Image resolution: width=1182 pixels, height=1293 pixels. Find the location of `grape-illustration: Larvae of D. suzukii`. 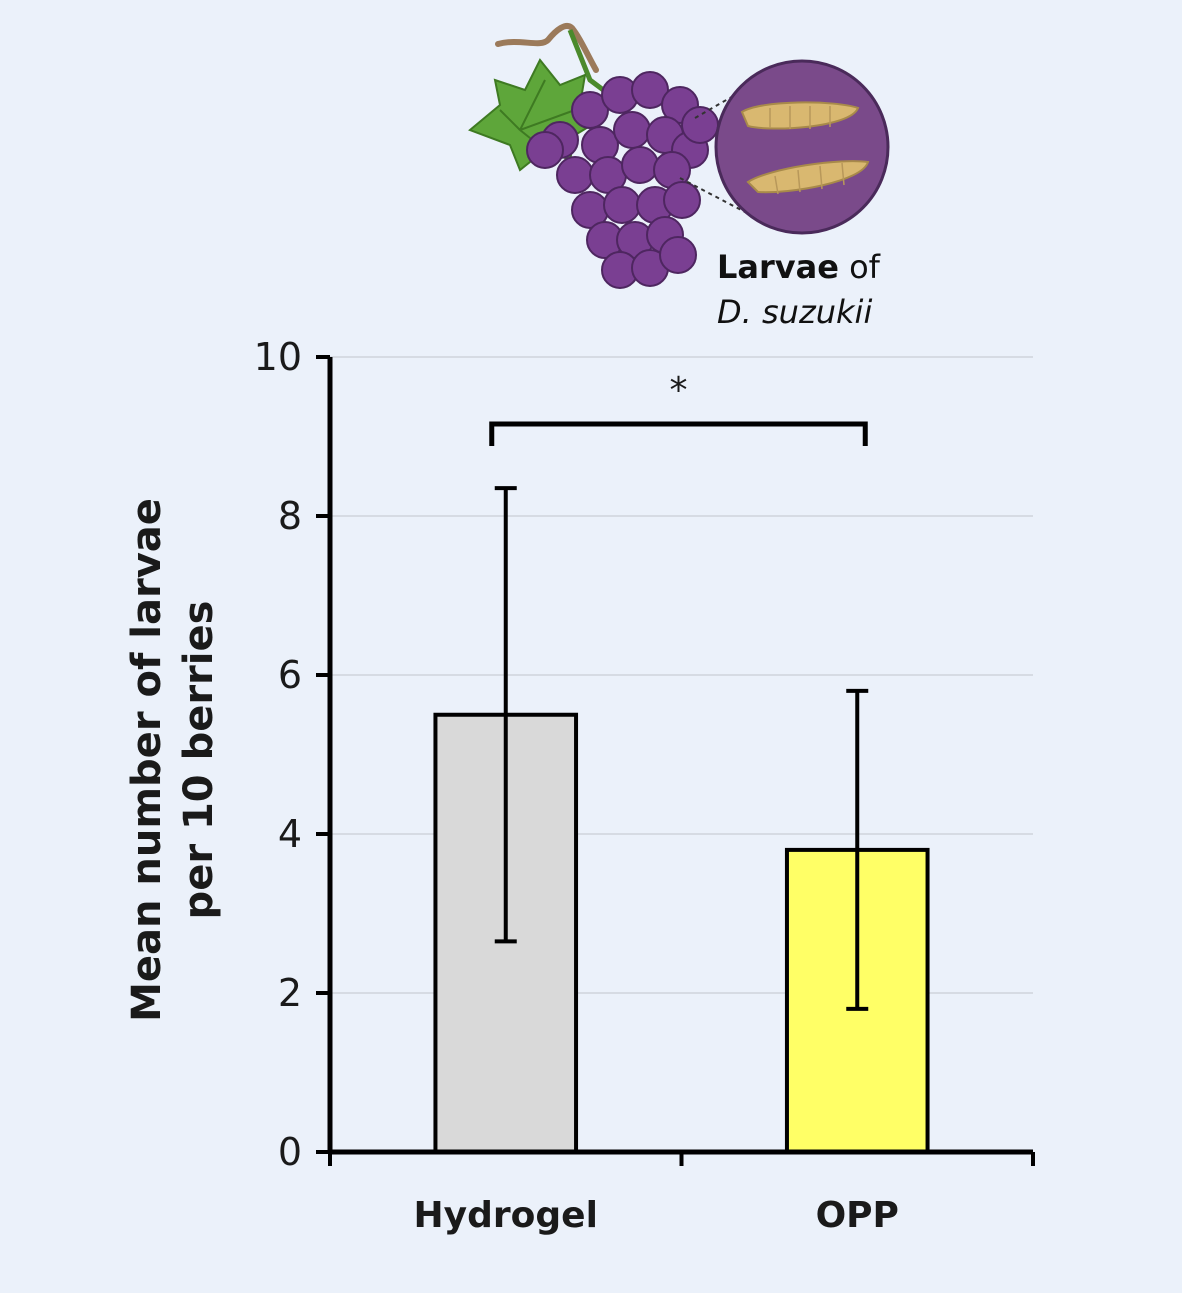

grape-illustration: Larvae of D. suzukii is located at coordinates (679, 176).